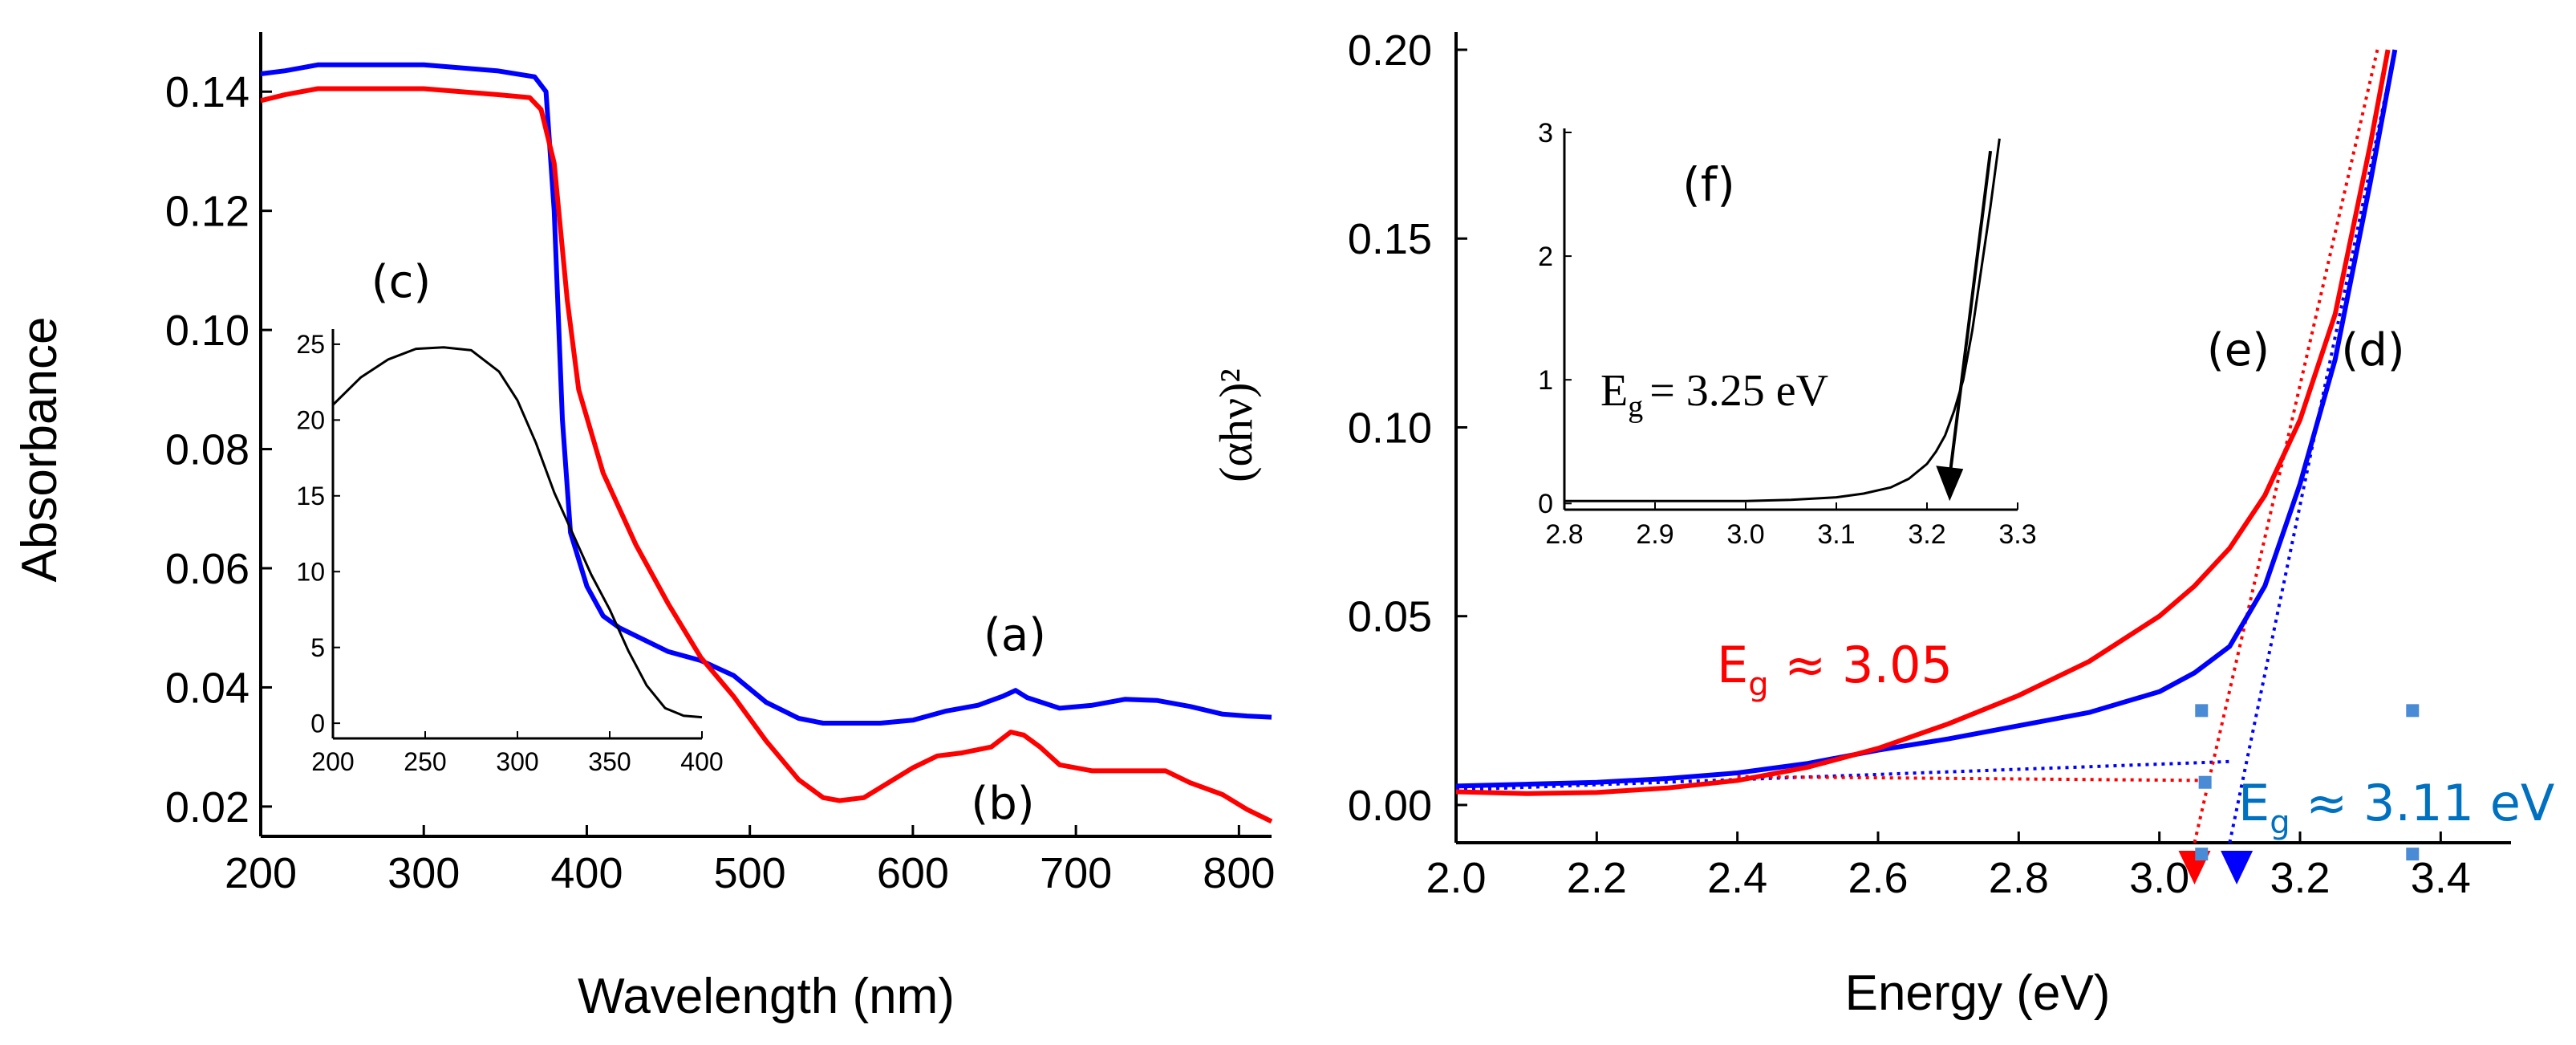  I want to click on arrow-shaft, so click(1970, 314).